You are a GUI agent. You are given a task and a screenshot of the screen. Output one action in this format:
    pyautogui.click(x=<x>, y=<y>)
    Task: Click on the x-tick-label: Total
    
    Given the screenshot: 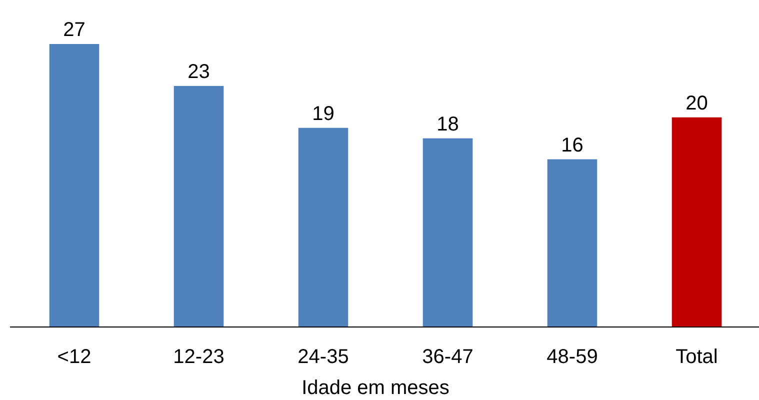 What is the action you would take?
    pyautogui.click(x=697, y=357)
    